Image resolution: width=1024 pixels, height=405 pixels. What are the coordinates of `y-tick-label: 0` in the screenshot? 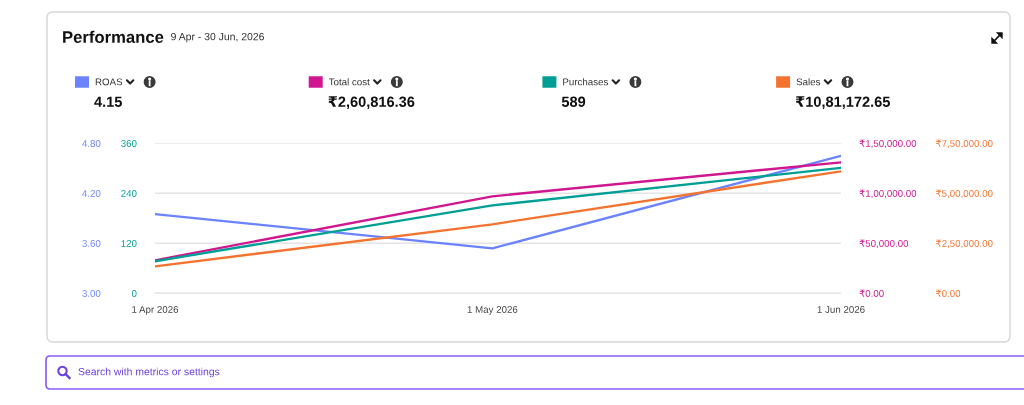 It's located at (134, 293).